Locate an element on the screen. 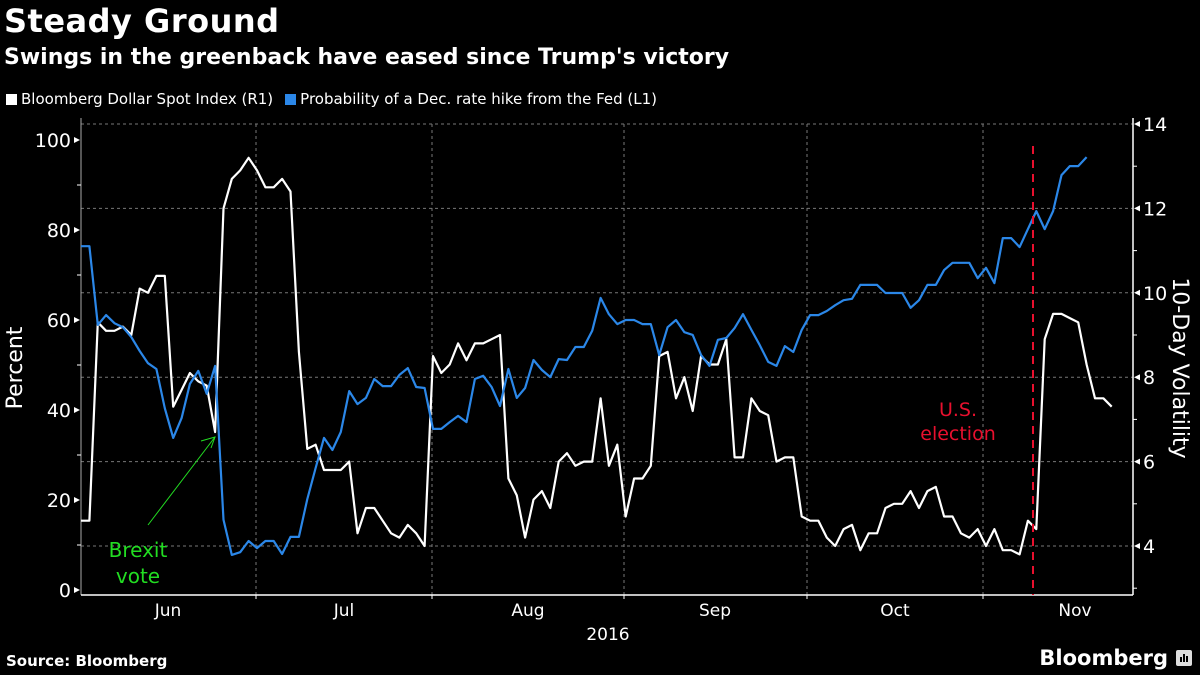 The image size is (1200, 675). chart-title: Steady Ground is located at coordinates (142, 21).